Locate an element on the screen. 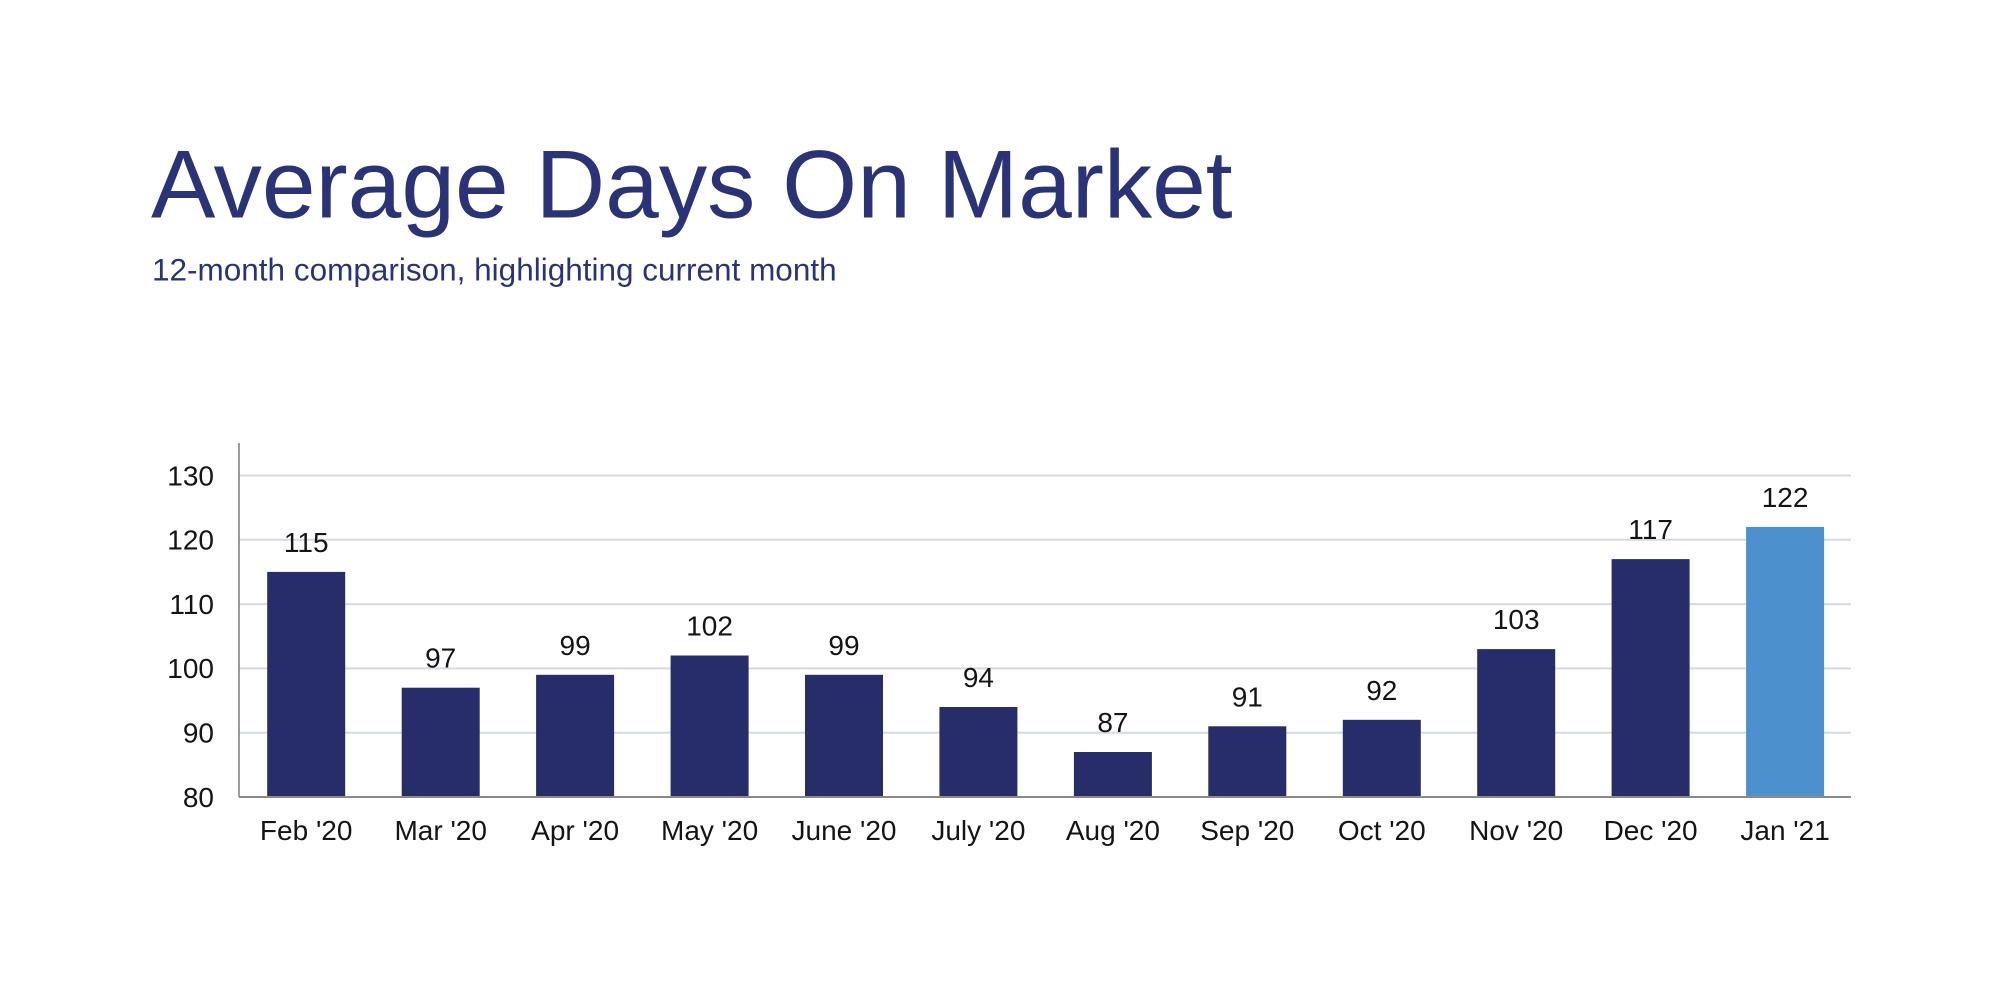 The image size is (2000, 1000). svg-text: 94 is located at coordinates (978, 677).